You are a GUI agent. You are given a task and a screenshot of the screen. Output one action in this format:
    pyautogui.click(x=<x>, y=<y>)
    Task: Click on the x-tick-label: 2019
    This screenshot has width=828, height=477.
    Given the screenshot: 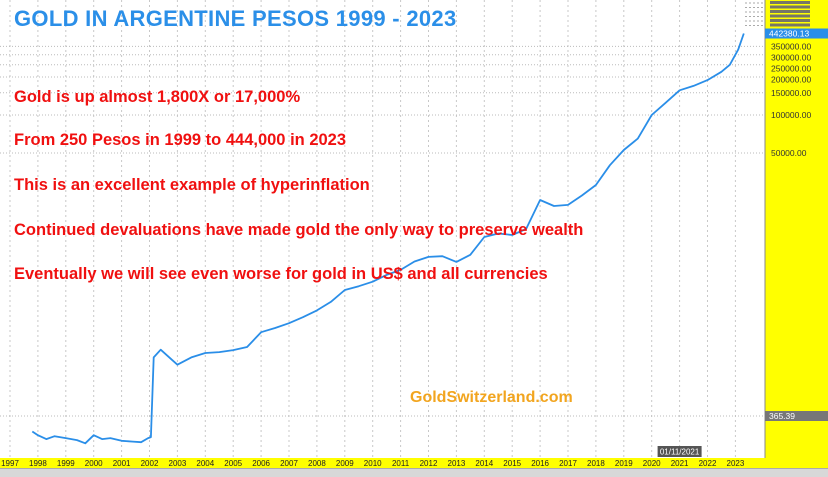 What is the action you would take?
    pyautogui.click(x=624, y=463)
    